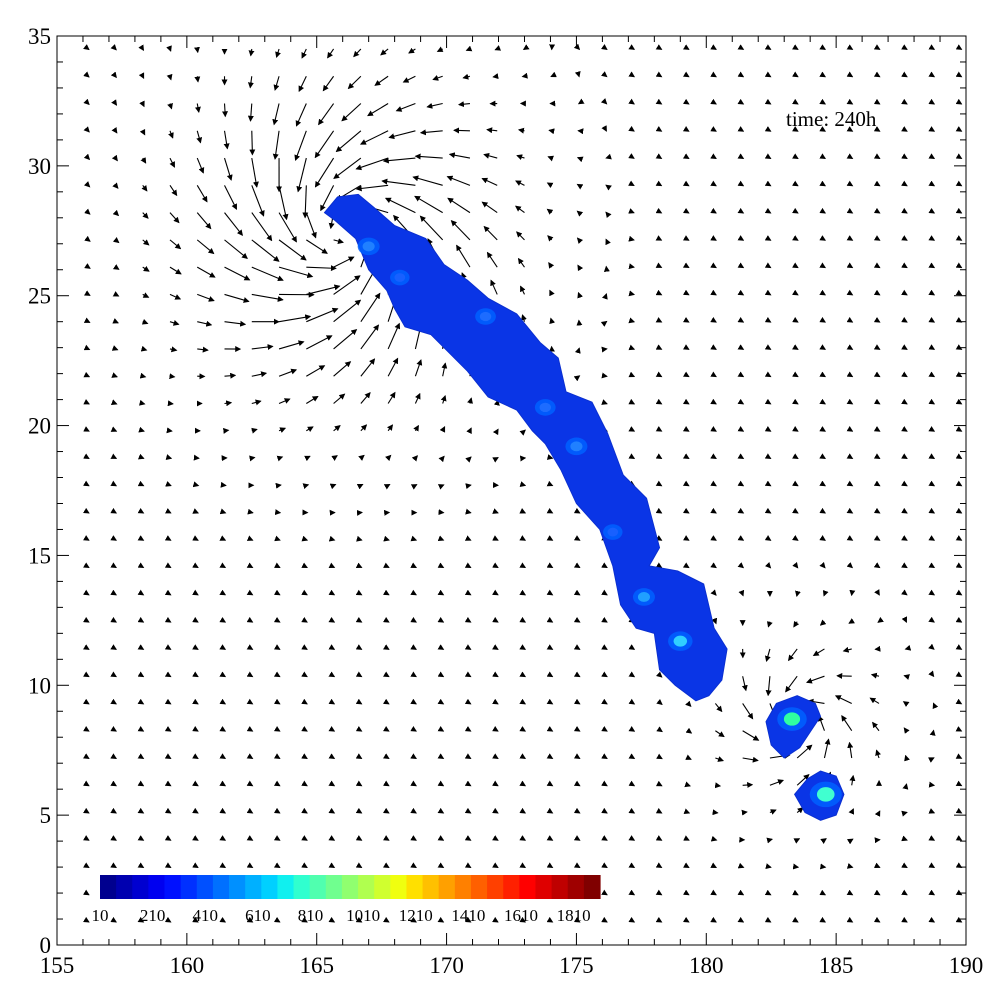 The image size is (1000, 1000). What do you see at coordinates (831, 119) in the screenshot?
I see `time-annotation: time: 240h` at bounding box center [831, 119].